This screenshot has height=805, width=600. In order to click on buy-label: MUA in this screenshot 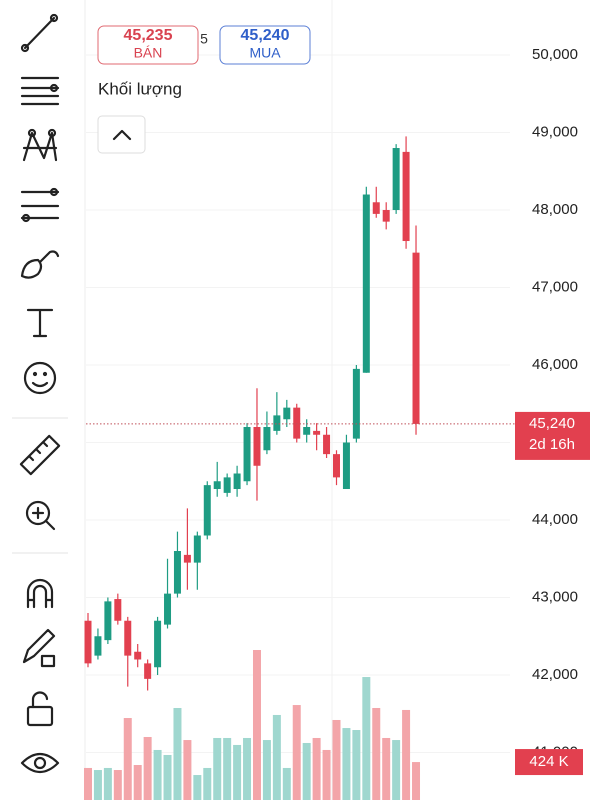, I will do `click(265, 53)`.